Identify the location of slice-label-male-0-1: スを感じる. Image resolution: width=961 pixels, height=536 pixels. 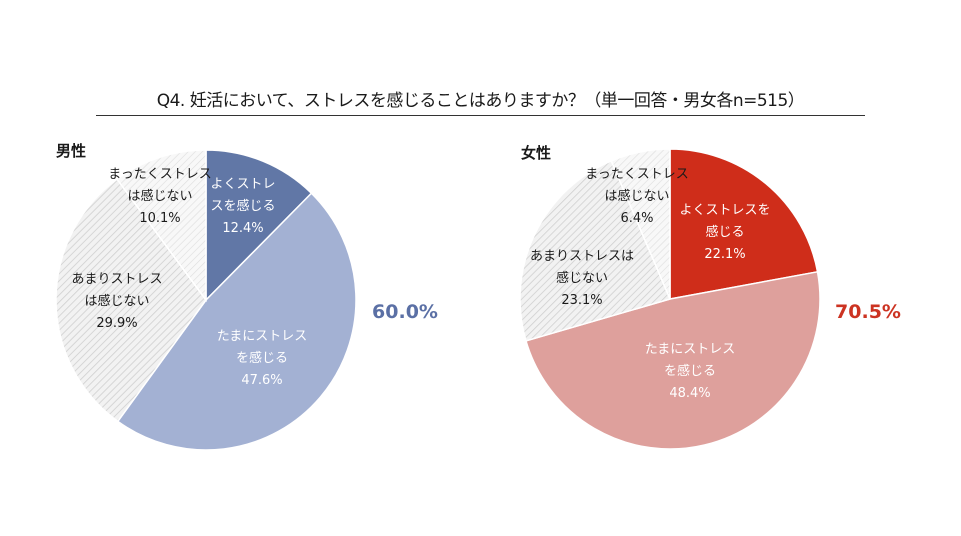
(242, 206).